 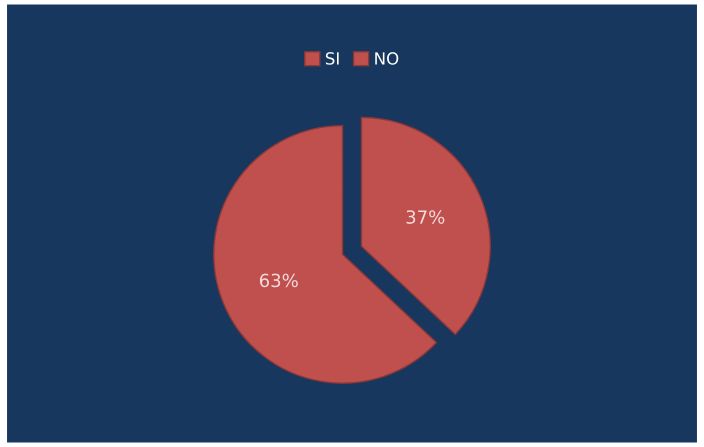 I want to click on legend-label: SI, so click(x=332, y=58).